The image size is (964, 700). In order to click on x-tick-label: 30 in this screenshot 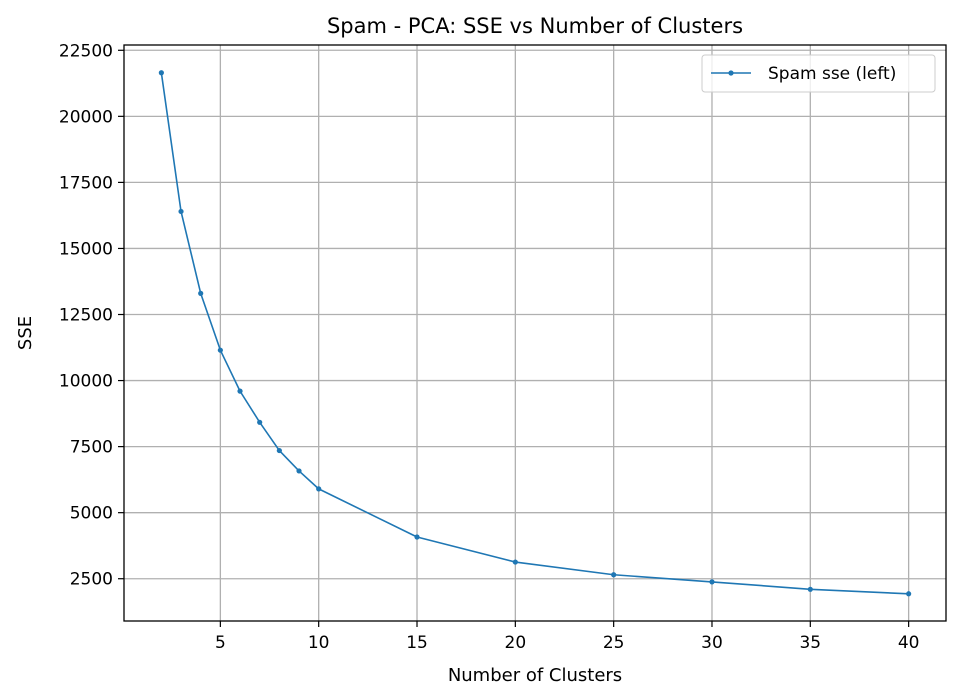, I will do `click(712, 643)`.